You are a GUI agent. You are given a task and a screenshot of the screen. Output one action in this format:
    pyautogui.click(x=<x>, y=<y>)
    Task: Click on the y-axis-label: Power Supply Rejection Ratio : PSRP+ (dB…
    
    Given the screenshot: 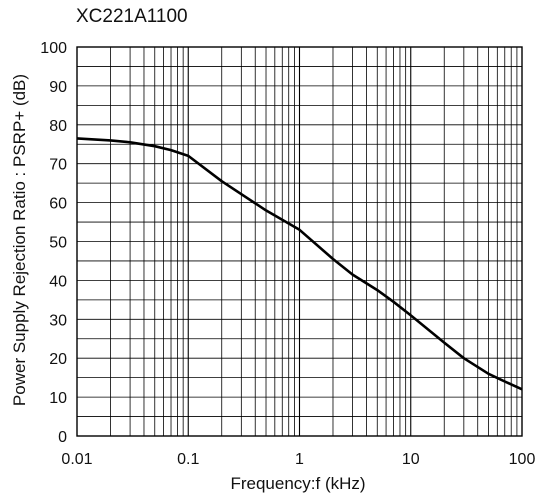 What is the action you would take?
    pyautogui.click(x=19, y=240)
    